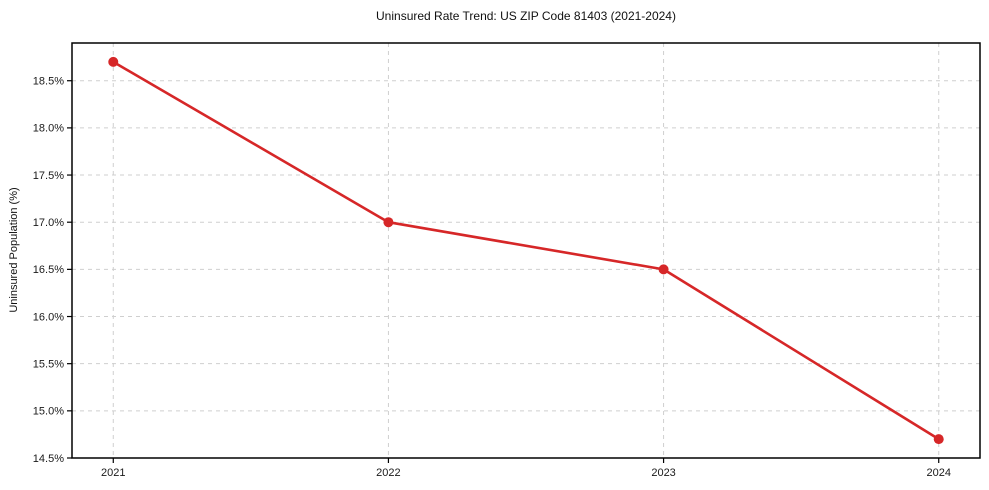 The width and height of the screenshot is (989, 490). What do you see at coordinates (663, 473) in the screenshot?
I see `x-tick-label: 2023` at bounding box center [663, 473].